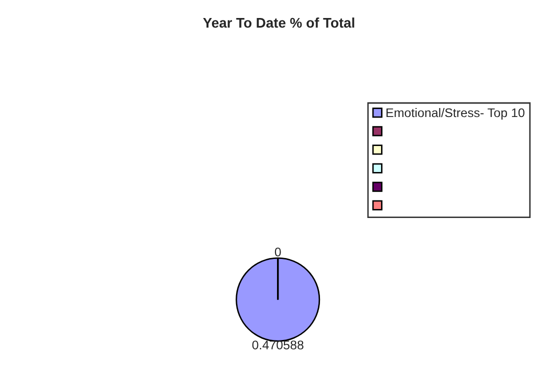 The image size is (558, 374). Describe the element at coordinates (278, 345) in the screenshot. I see `data-label: 0.470588` at that location.